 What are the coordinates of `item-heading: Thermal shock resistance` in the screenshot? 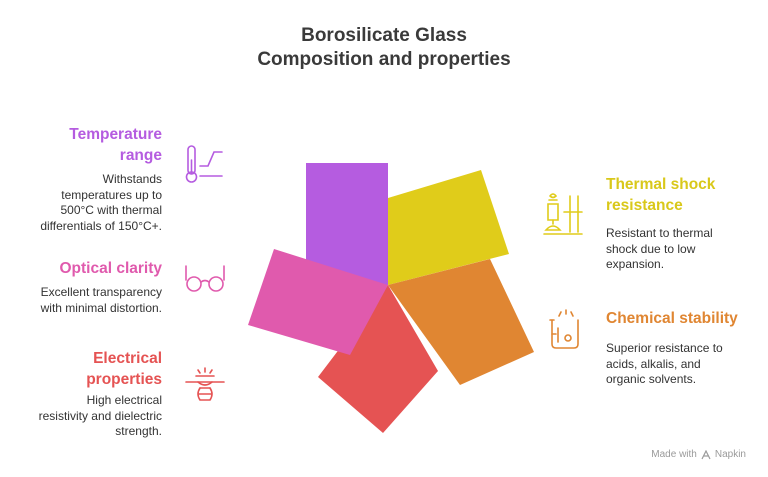 It's located at (661, 195).